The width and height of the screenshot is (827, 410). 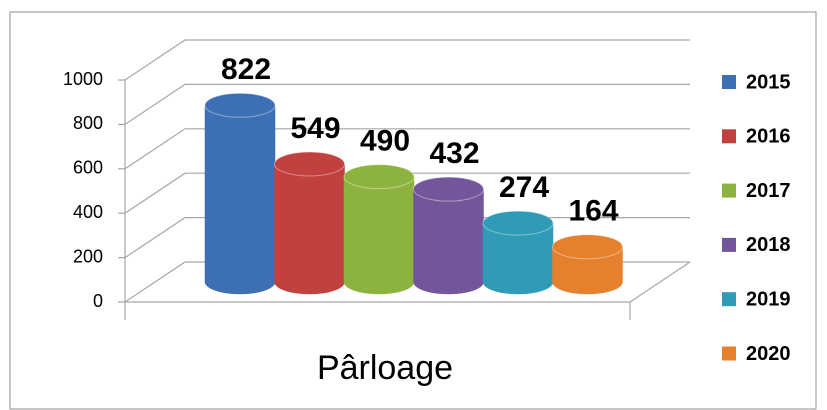 I want to click on y-tick-label: 1000, so click(x=83, y=79).